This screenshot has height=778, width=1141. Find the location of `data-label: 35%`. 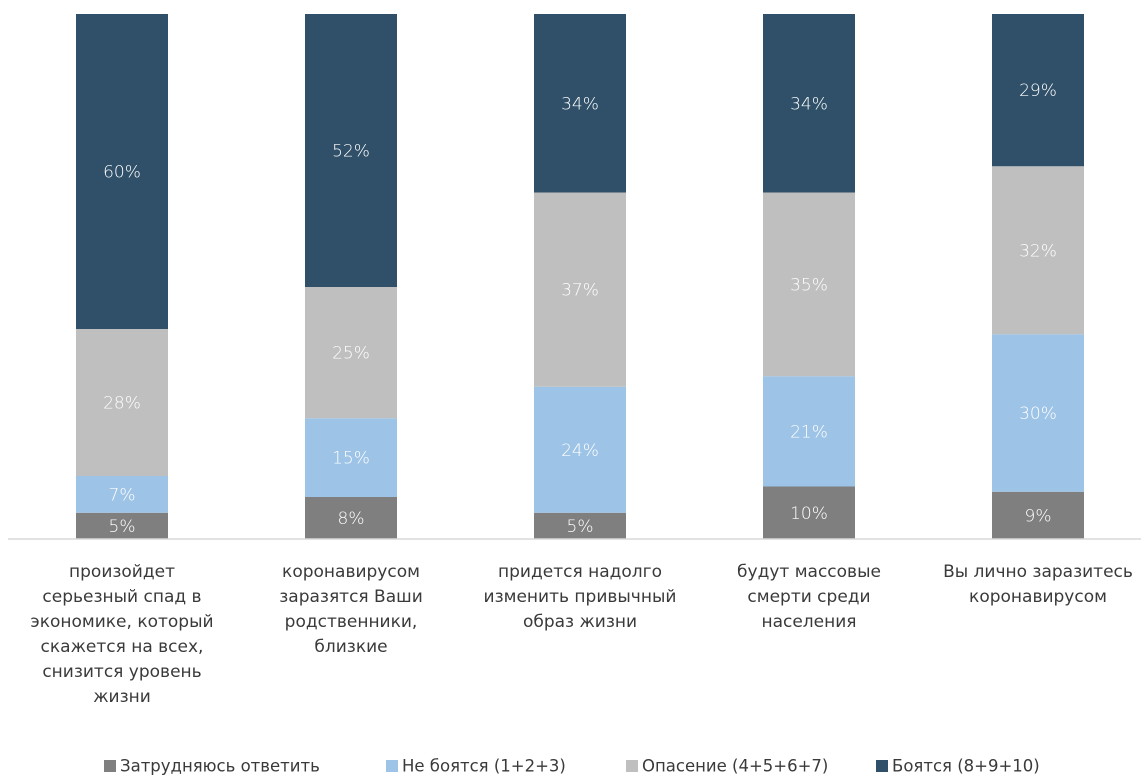

data-label: 35% is located at coordinates (809, 285).